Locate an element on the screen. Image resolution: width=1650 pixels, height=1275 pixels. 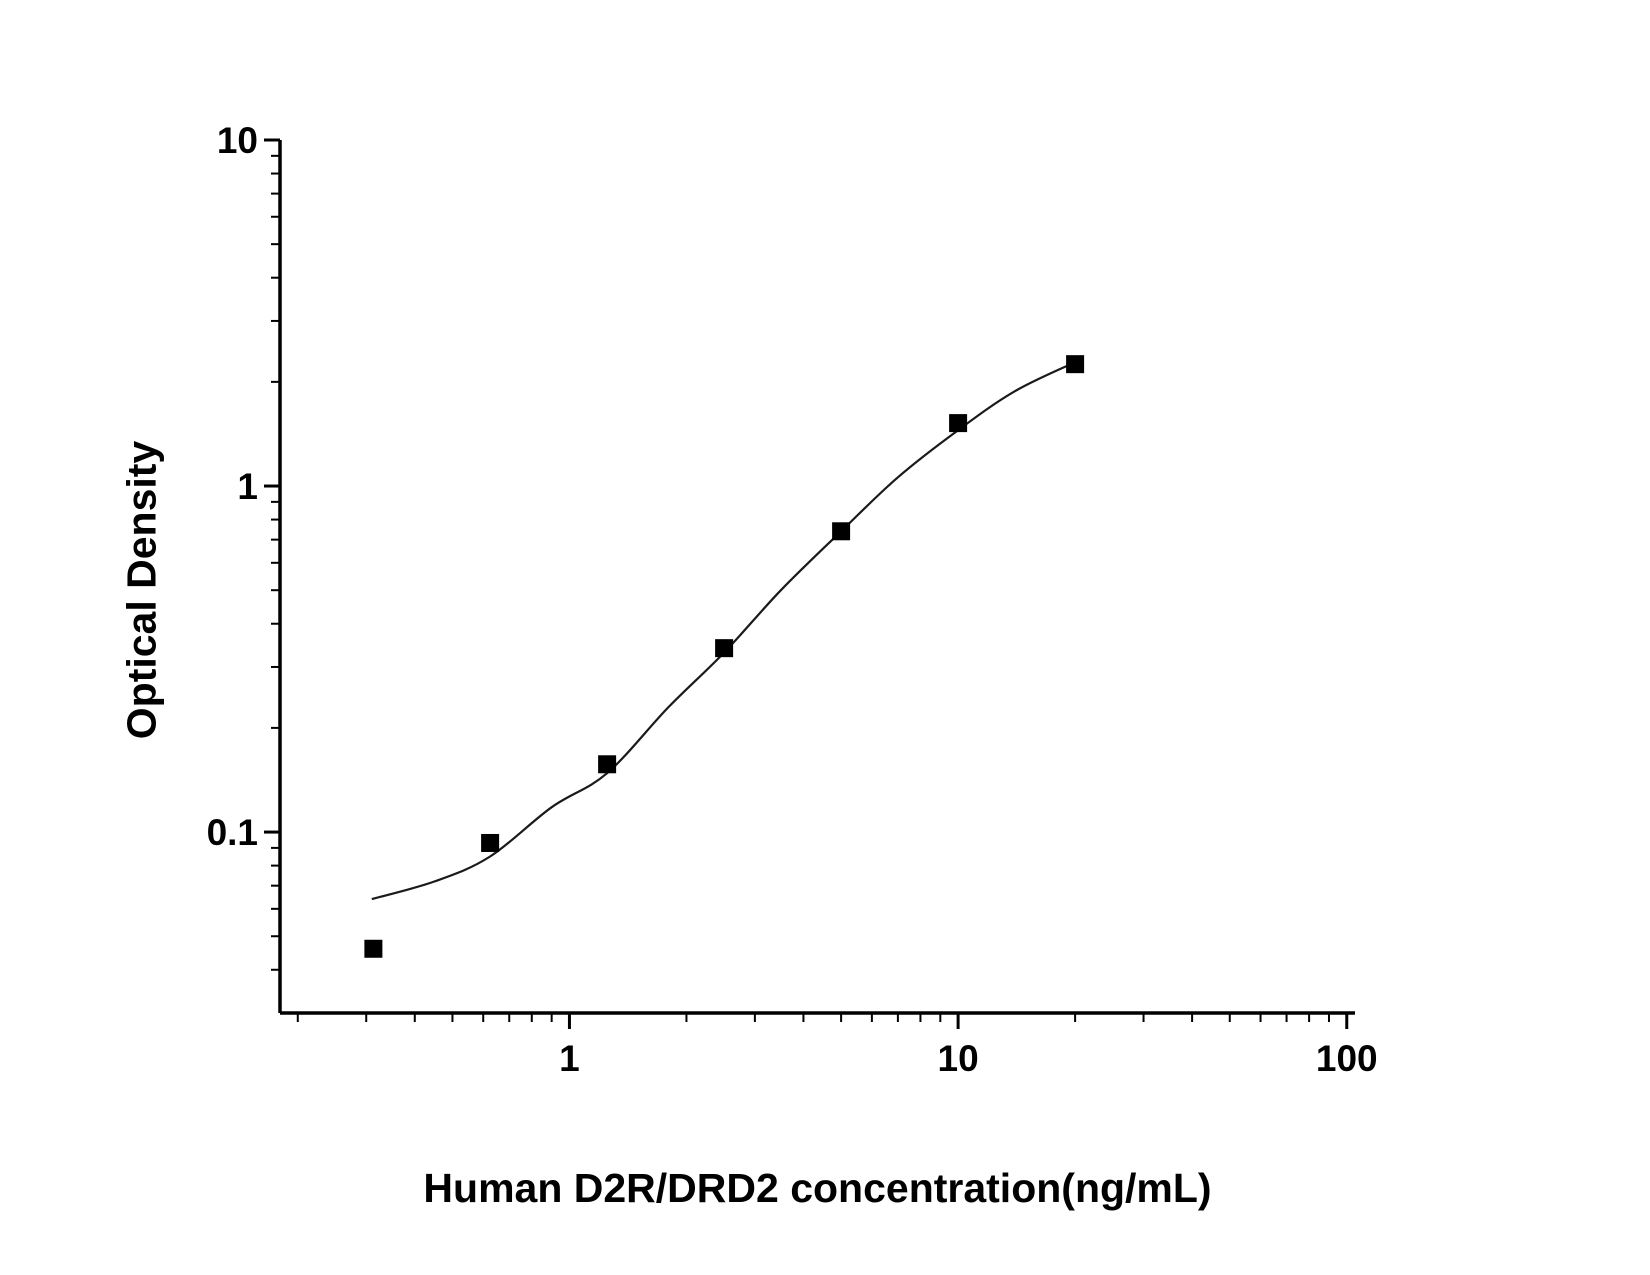
y-axis-title: Optical Density is located at coordinates (141, 590).